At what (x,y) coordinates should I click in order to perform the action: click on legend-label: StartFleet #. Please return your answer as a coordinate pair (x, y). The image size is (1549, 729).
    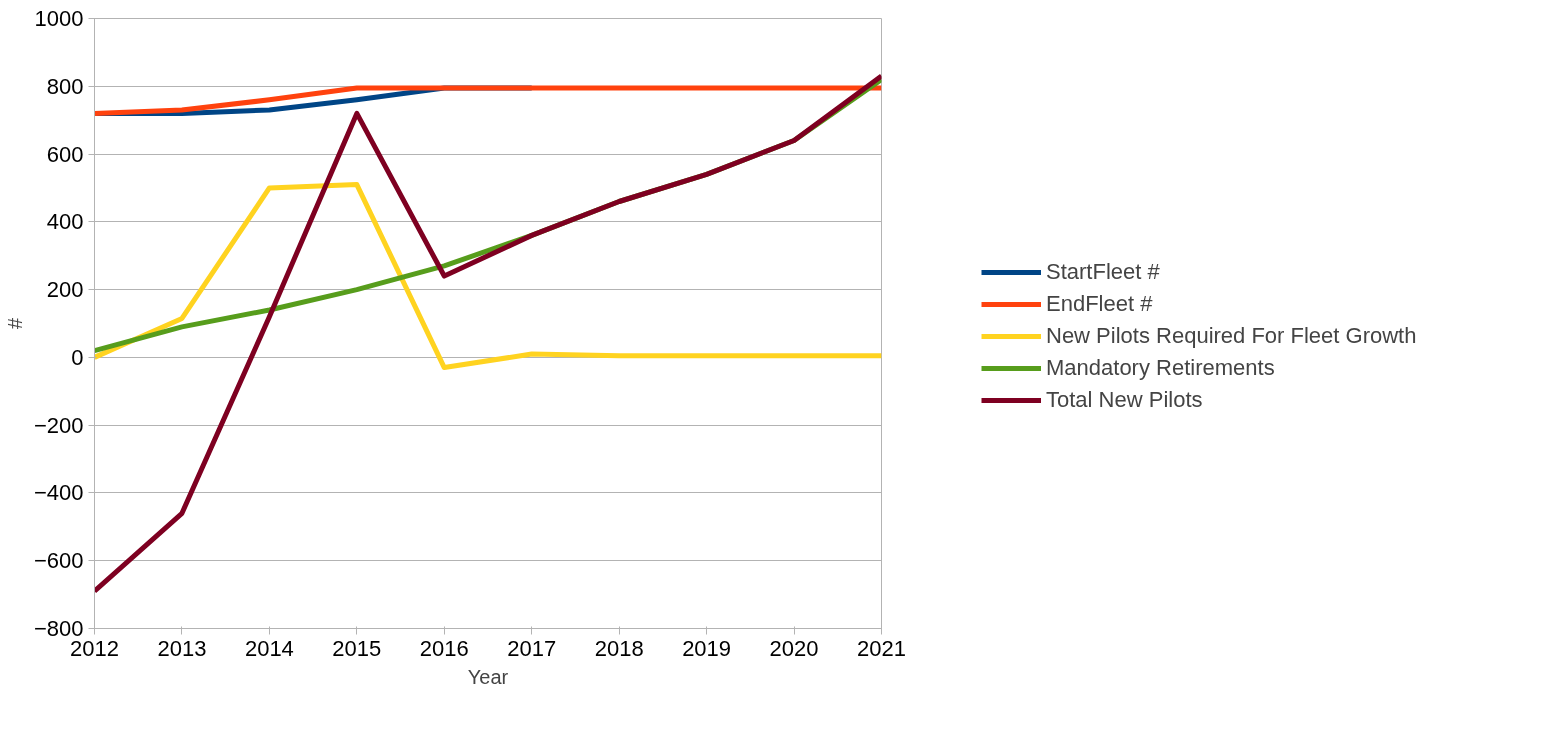
    Looking at the image, I should click on (1103, 272).